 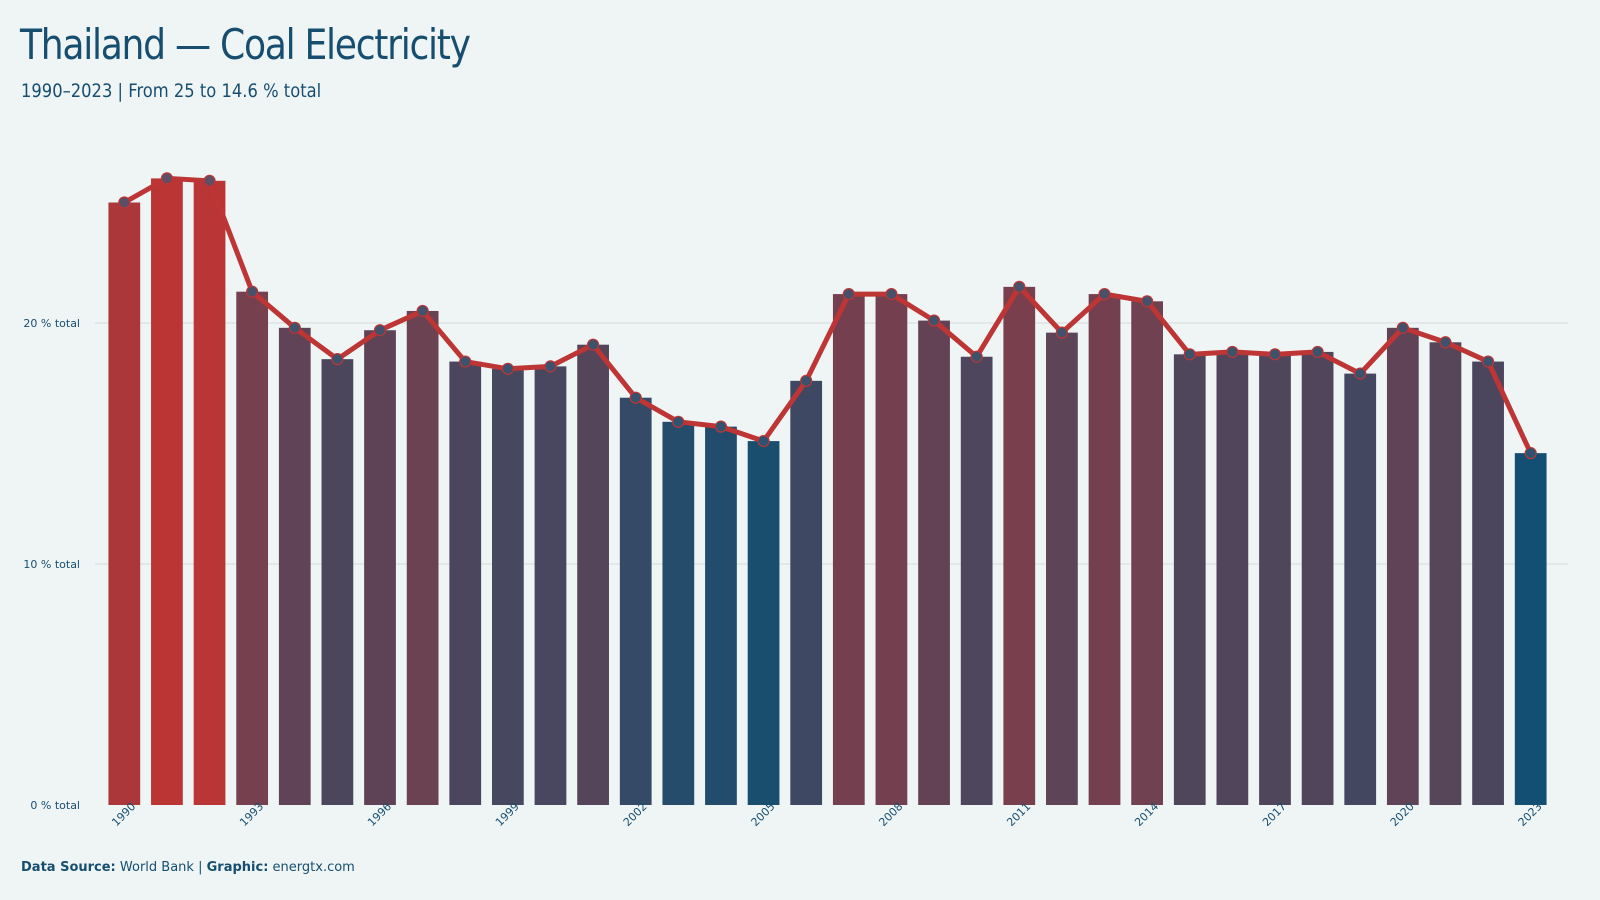 I want to click on graphic-value: energtx.com, so click(x=313, y=867).